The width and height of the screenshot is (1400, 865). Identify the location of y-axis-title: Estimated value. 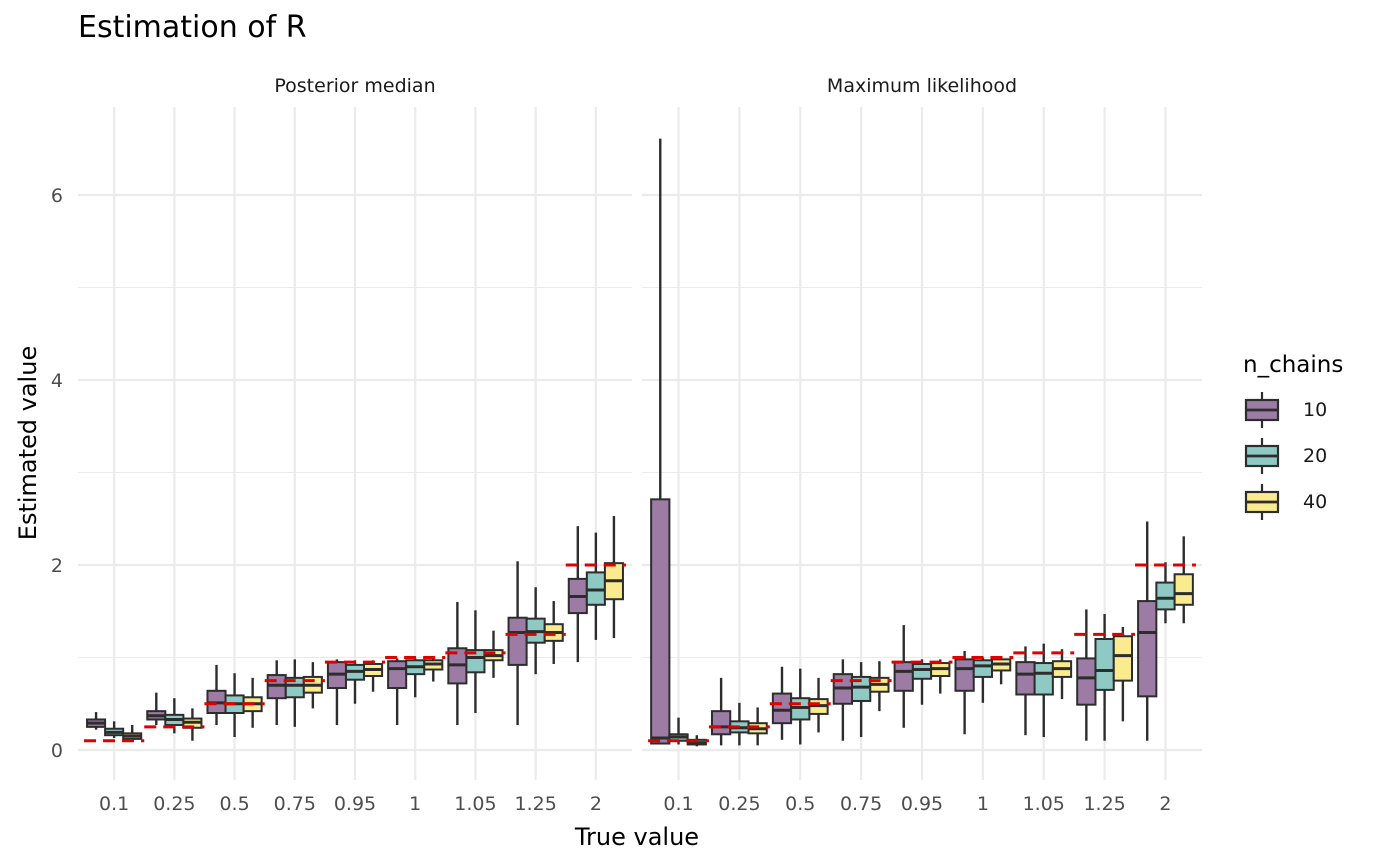
(28, 443).